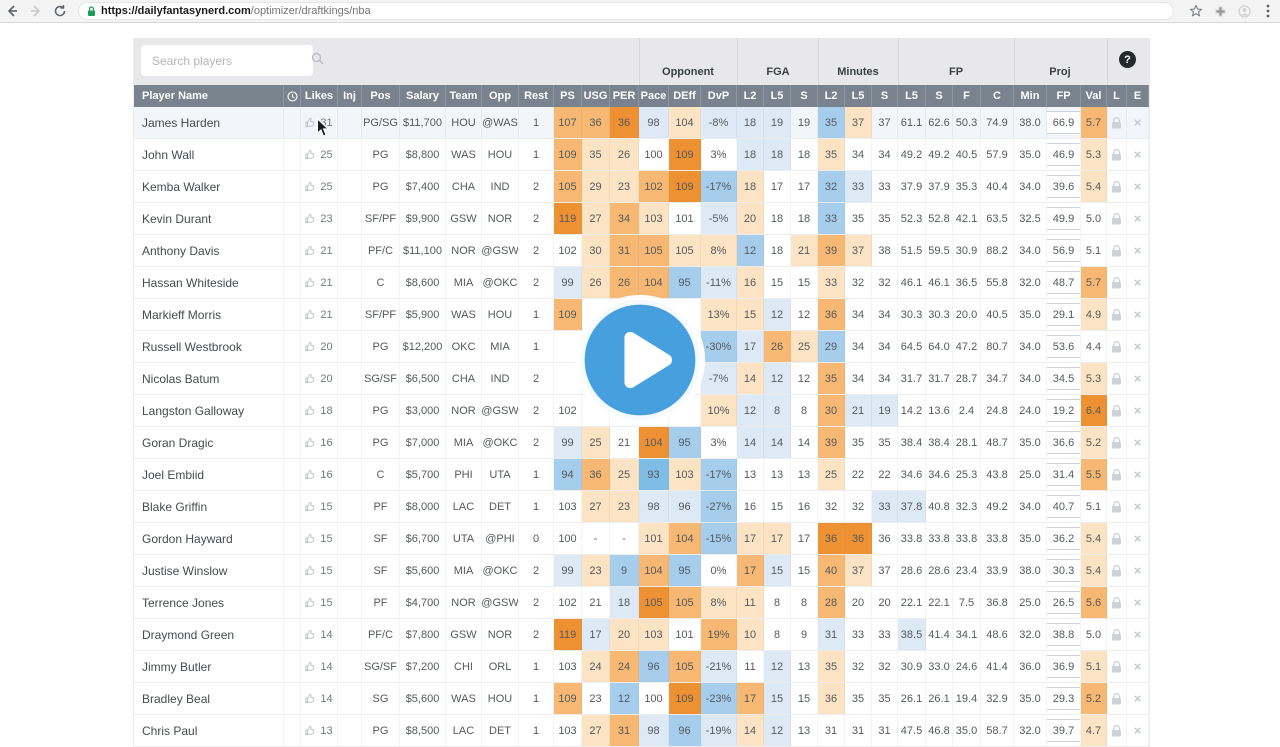 Image resolution: width=1280 pixels, height=747 pixels. Describe the element at coordinates (209, 538) in the screenshot. I see `player-name-cell: Gordon Hayward` at that location.